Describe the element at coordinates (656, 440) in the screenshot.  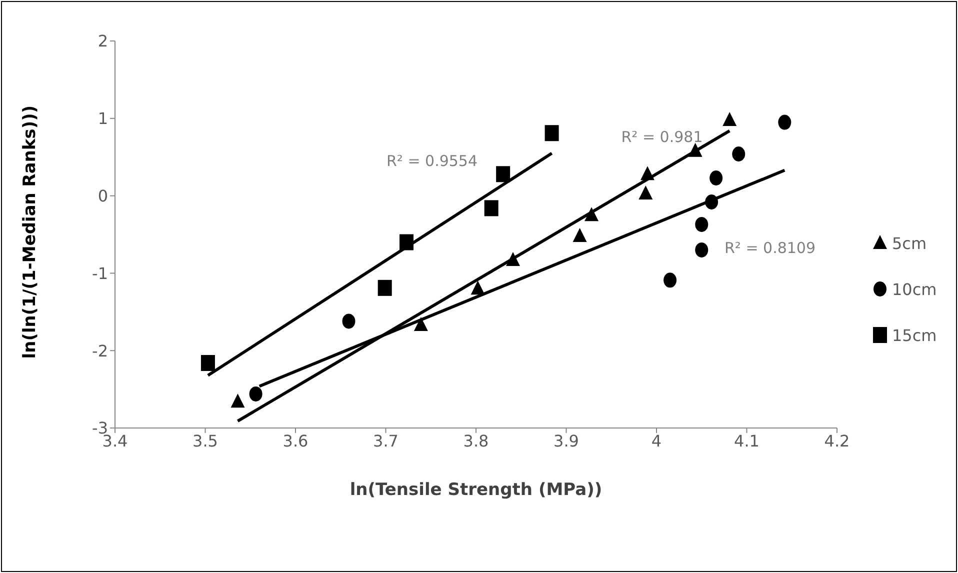
I see `x-tick-label: 4` at that location.